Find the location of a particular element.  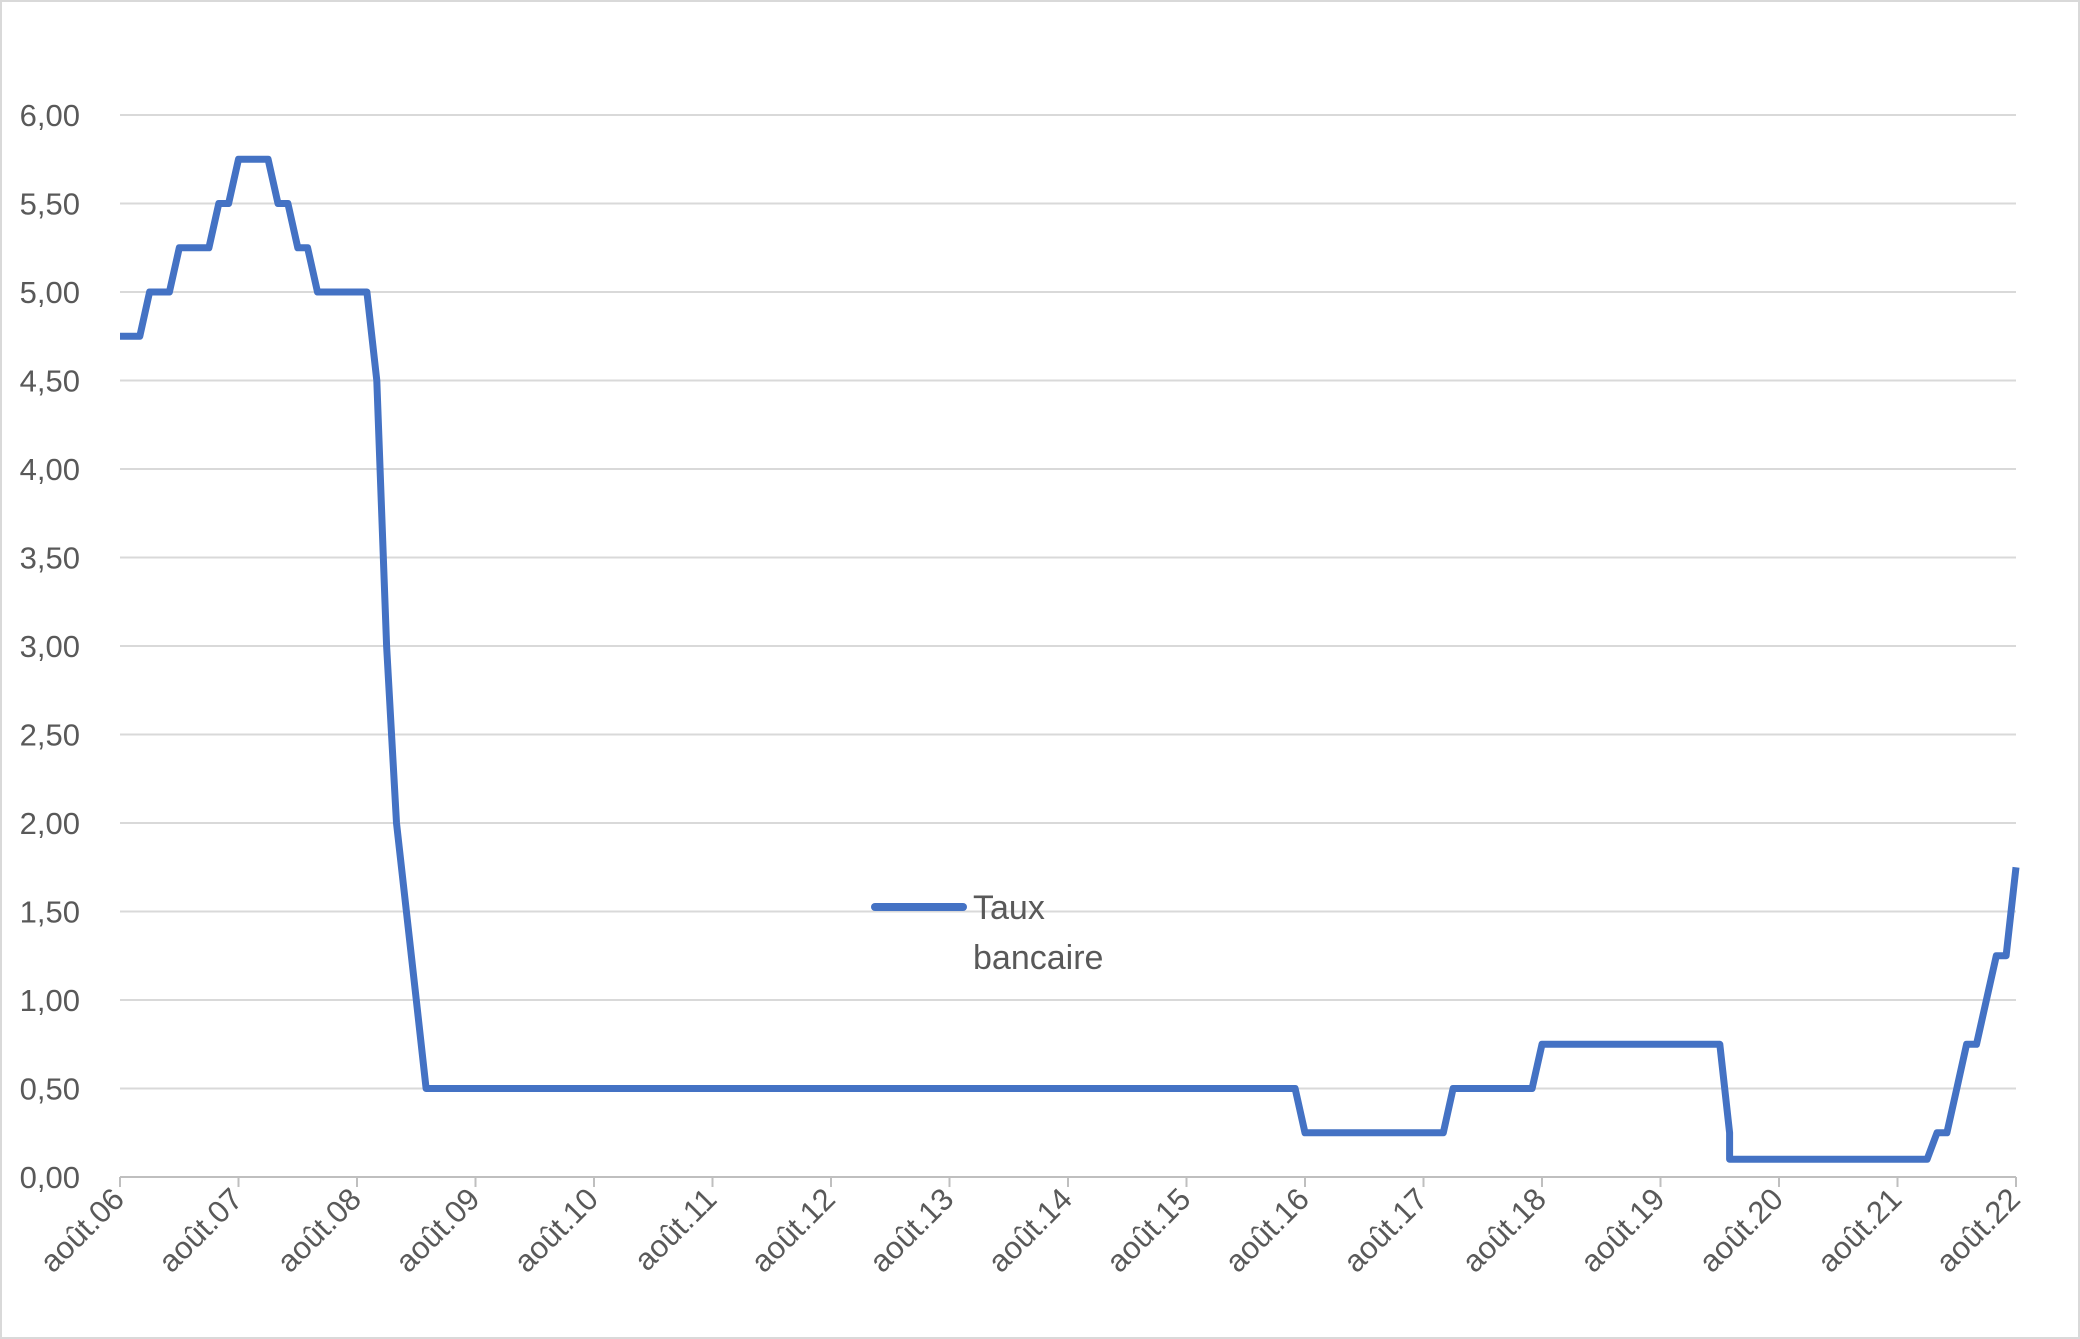

x-tick-label: août.14 is located at coordinates (1030, 1230).